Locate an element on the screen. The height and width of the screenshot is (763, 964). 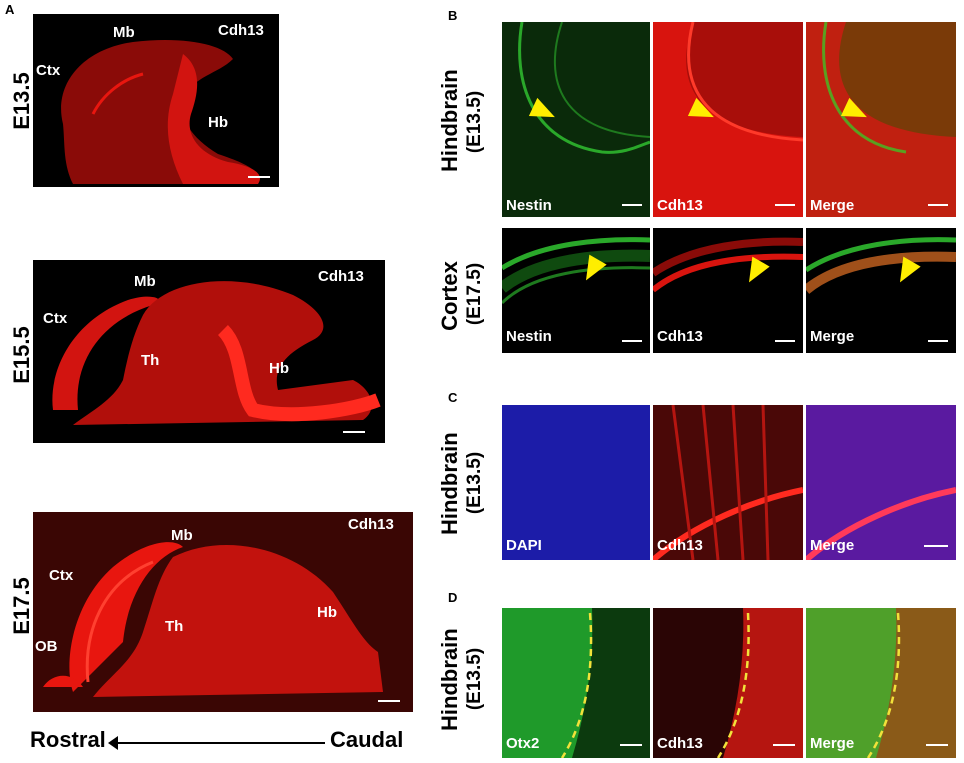
panelD-otx2: Otx2 is located at coordinates (576, 683).